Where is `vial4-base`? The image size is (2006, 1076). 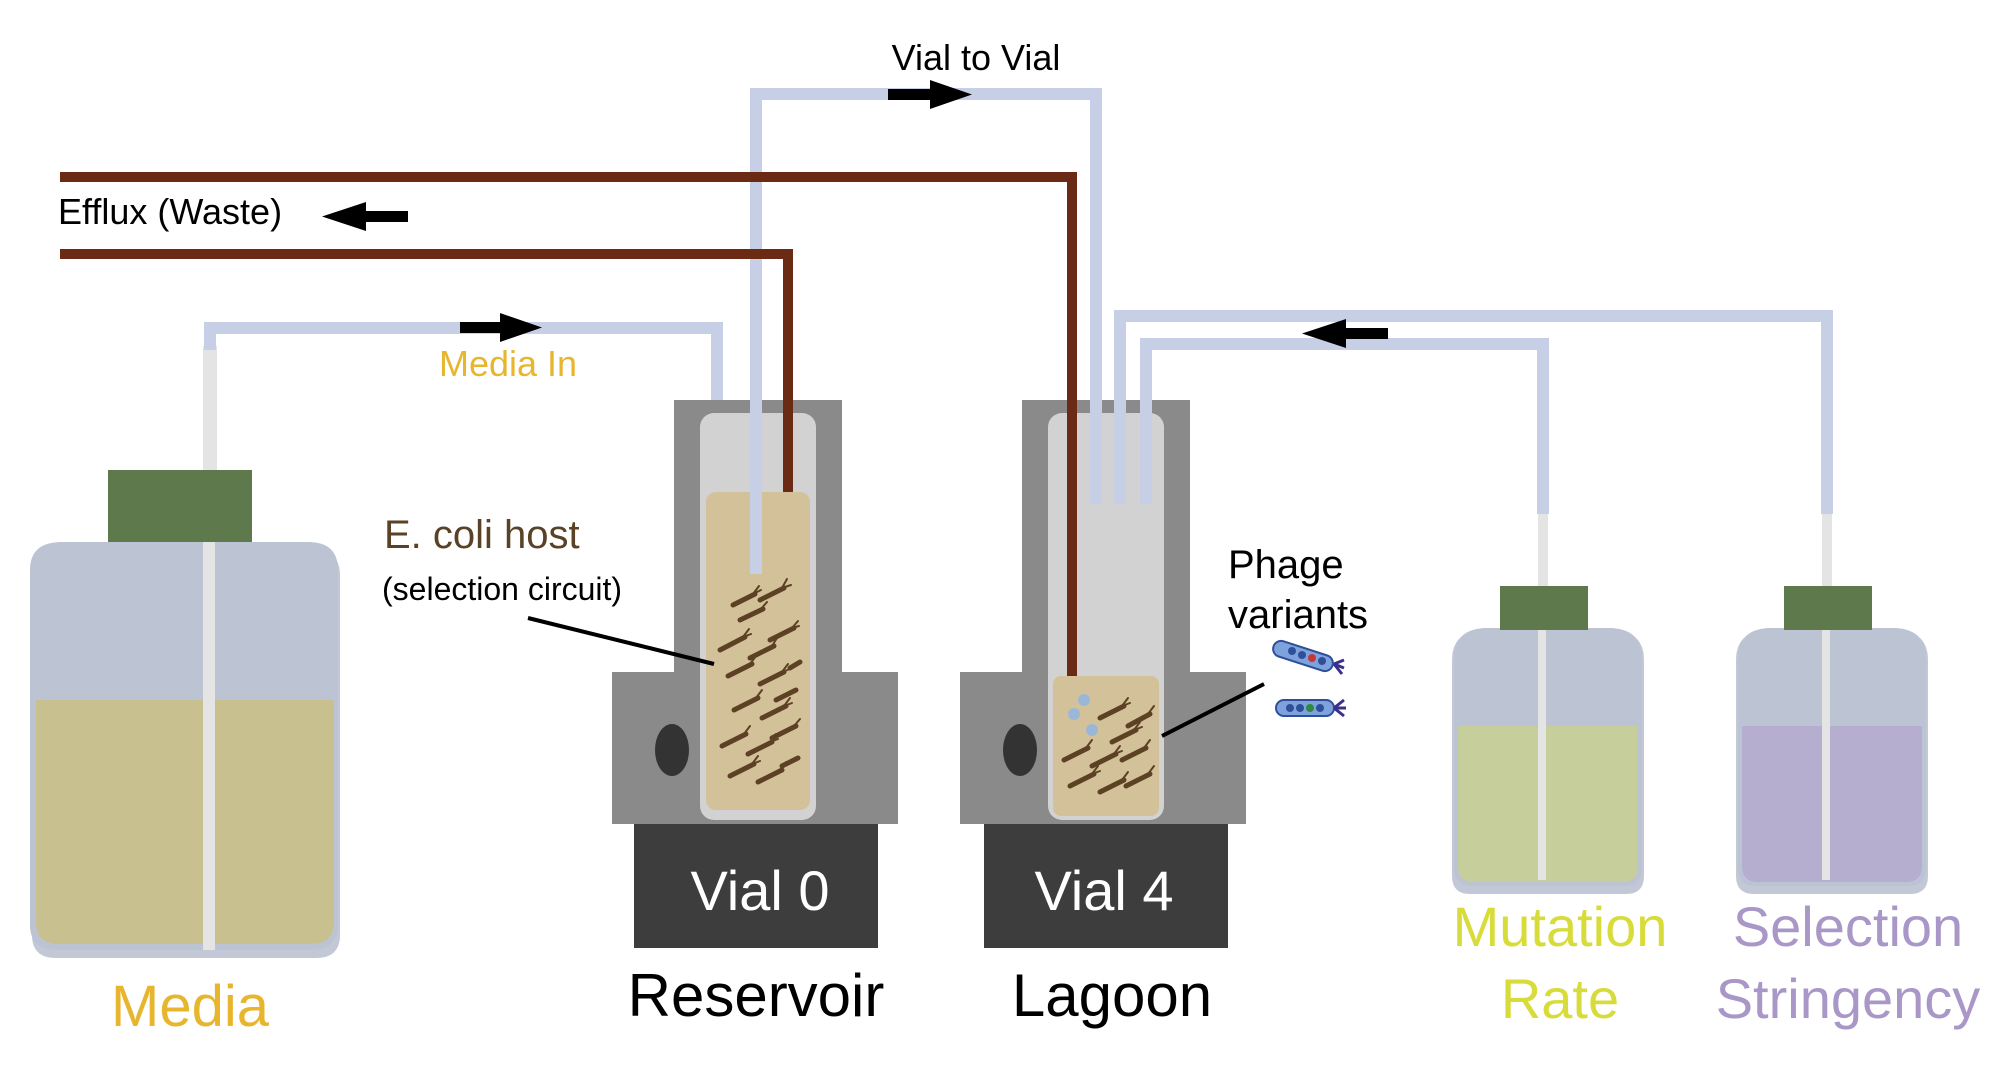 vial4-base is located at coordinates (1106, 886).